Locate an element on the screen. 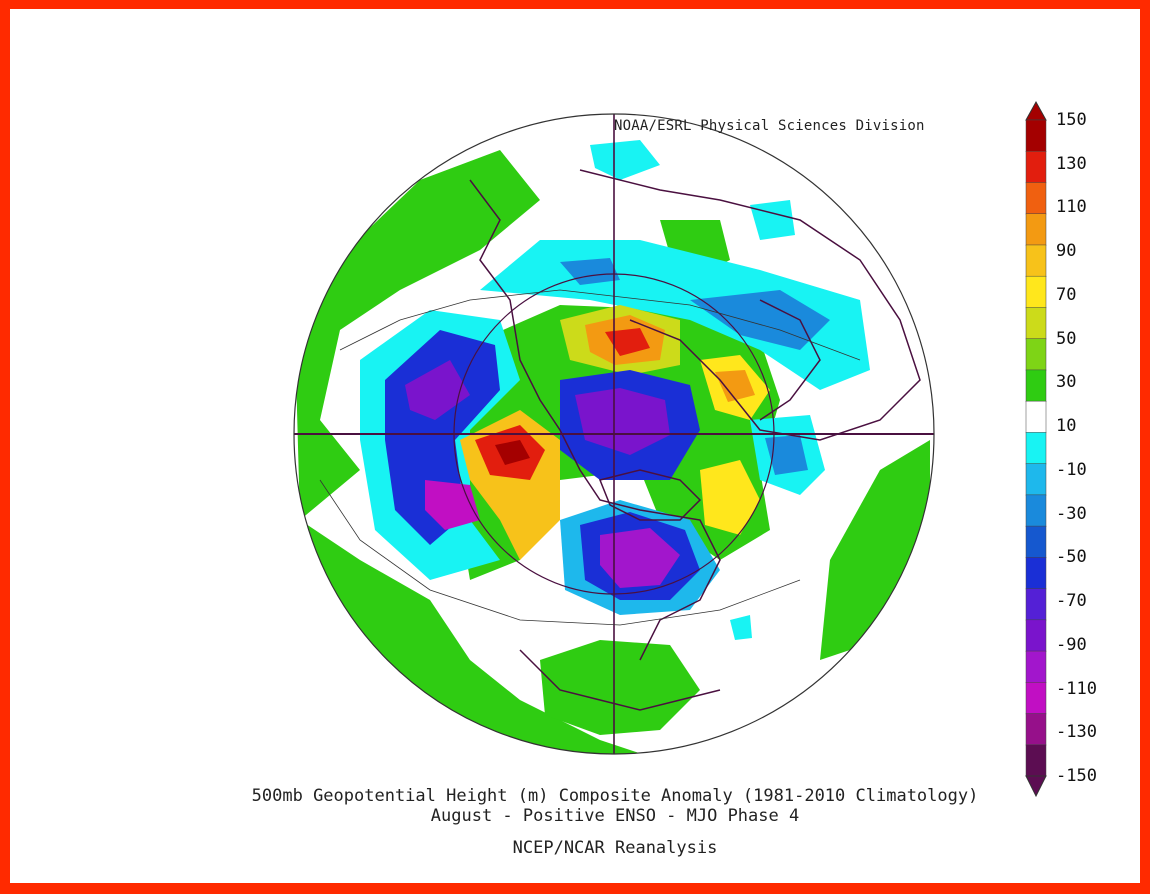  coastline-eurasia is located at coordinates (750, 305).